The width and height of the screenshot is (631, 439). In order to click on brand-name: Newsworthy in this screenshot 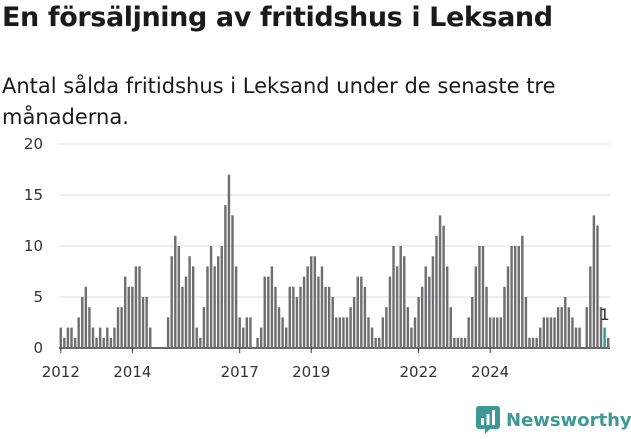, I will do `click(568, 420)`.